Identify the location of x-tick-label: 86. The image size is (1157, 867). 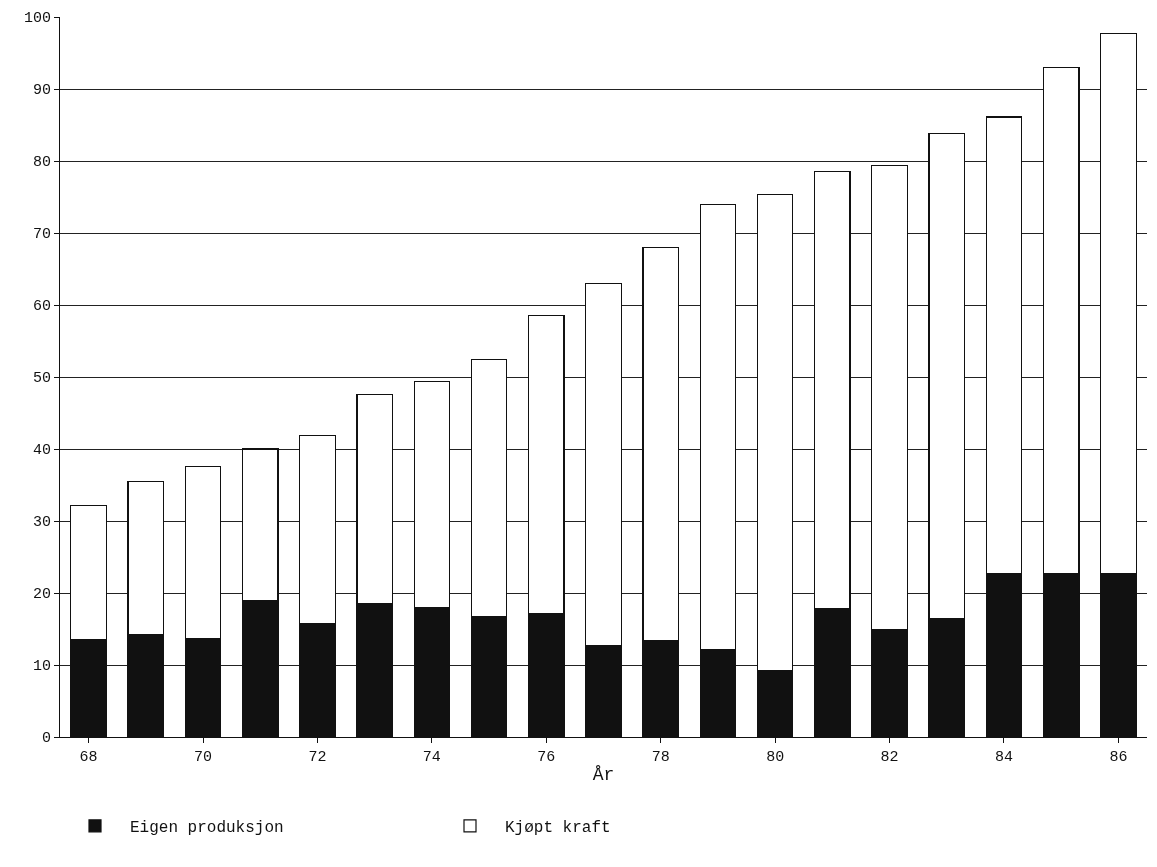
(1118, 757).